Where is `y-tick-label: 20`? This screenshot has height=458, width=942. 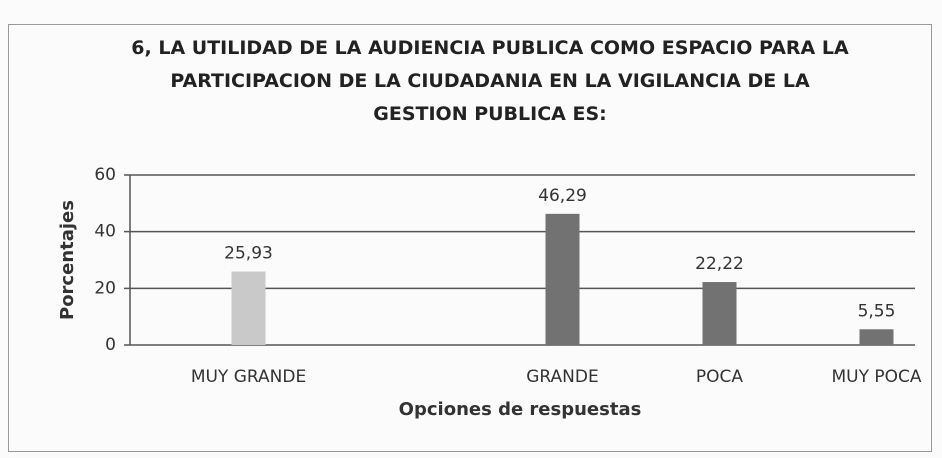
y-tick-label: 20 is located at coordinates (105, 288).